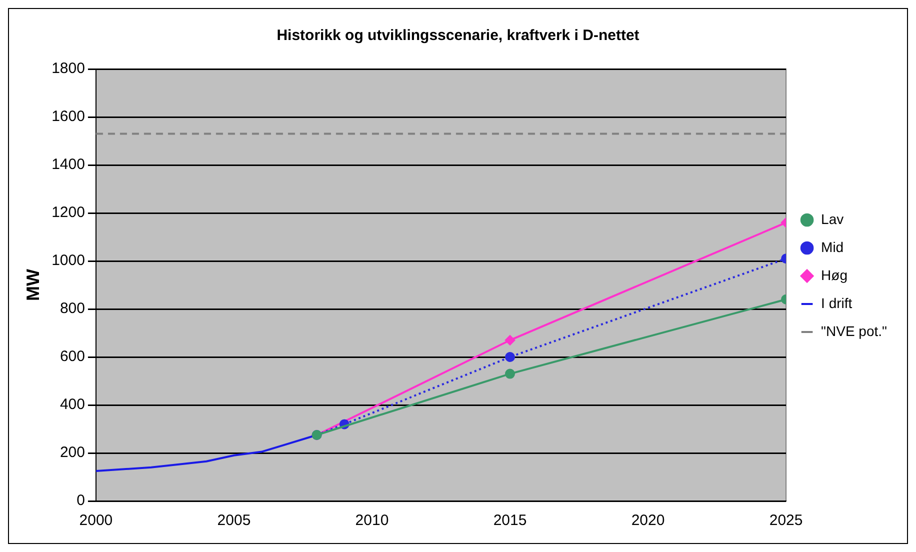 The width and height of the screenshot is (916, 552). What do you see at coordinates (68, 69) in the screenshot?
I see `y-tick-label: 1800` at bounding box center [68, 69].